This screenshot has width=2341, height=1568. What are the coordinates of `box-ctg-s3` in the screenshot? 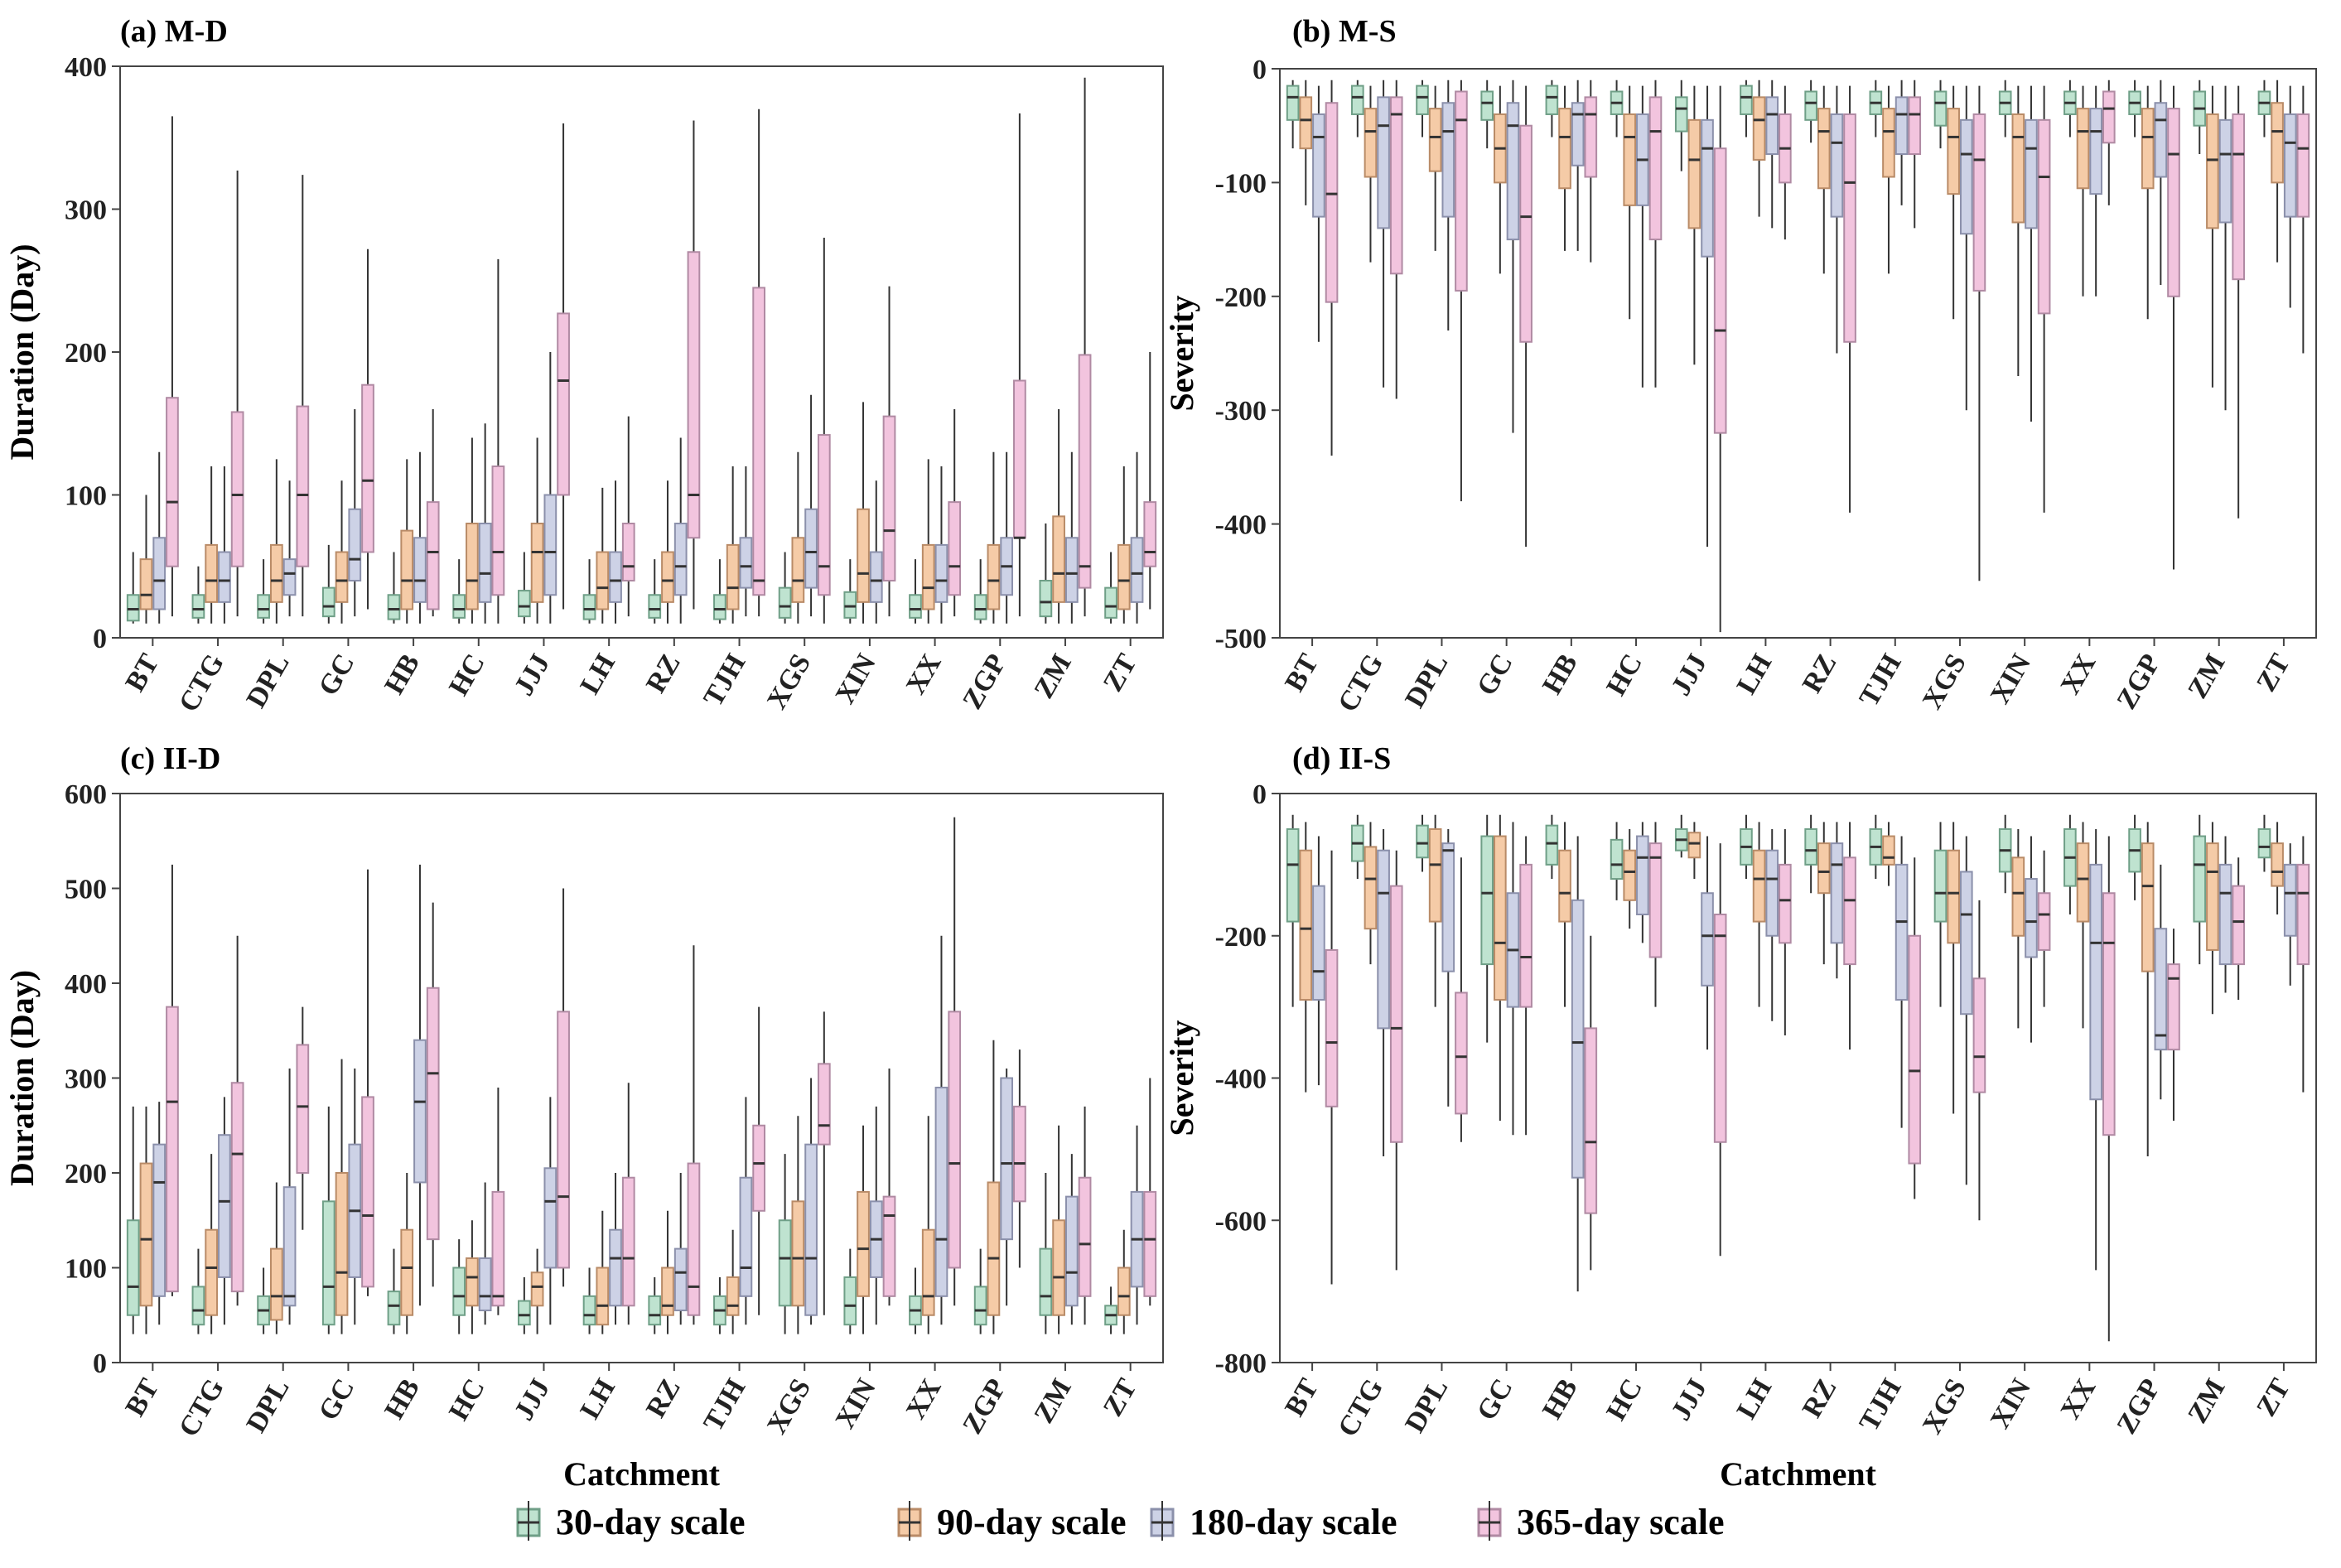 It's located at (1396, 185).